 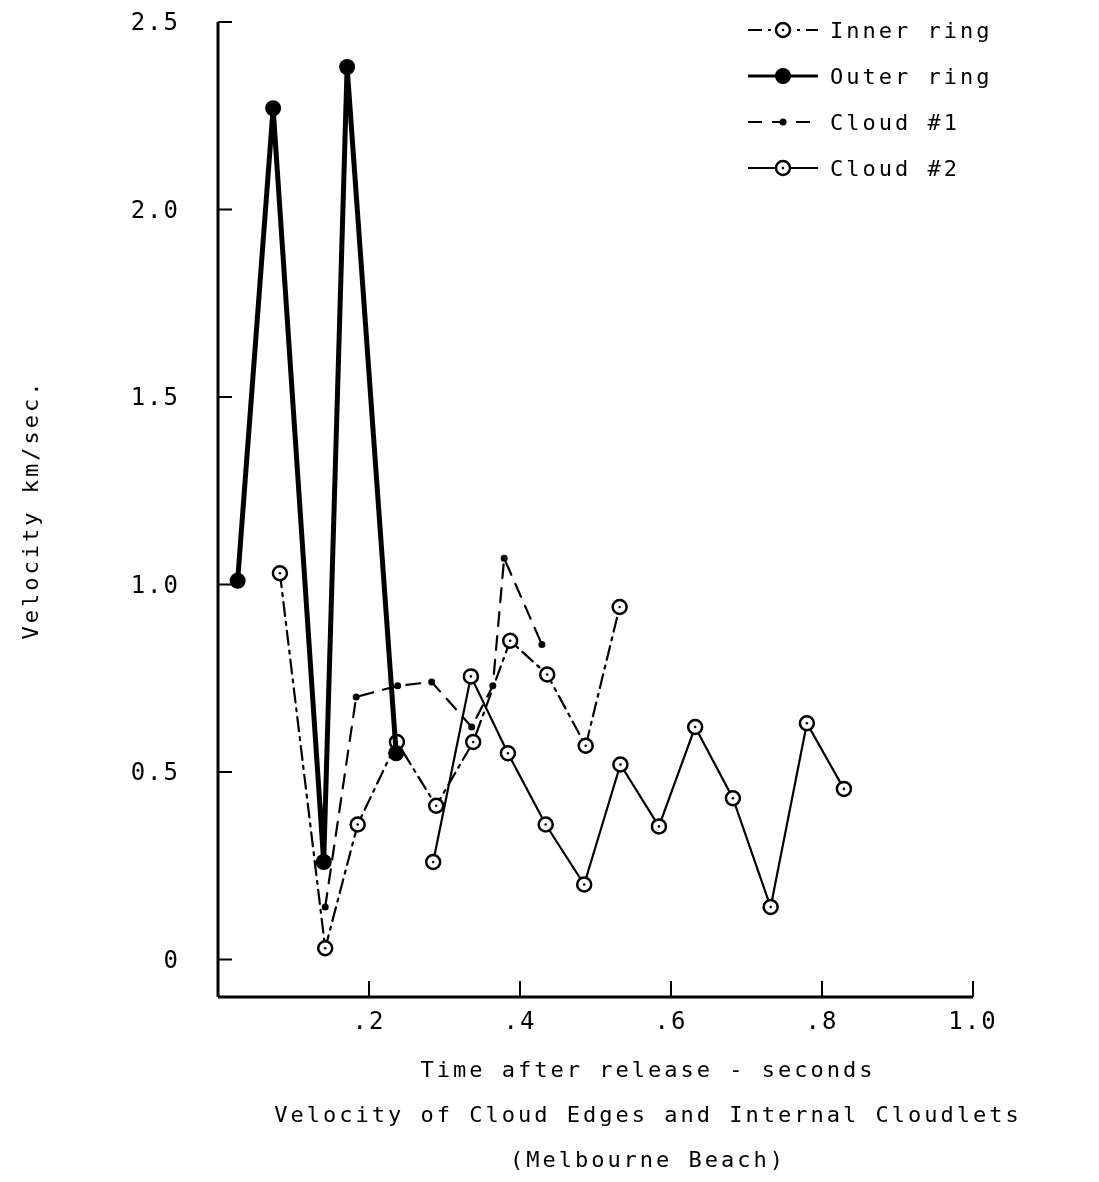 What do you see at coordinates (369, 1021) in the screenshot?
I see `x-tick-label: .2` at bounding box center [369, 1021].